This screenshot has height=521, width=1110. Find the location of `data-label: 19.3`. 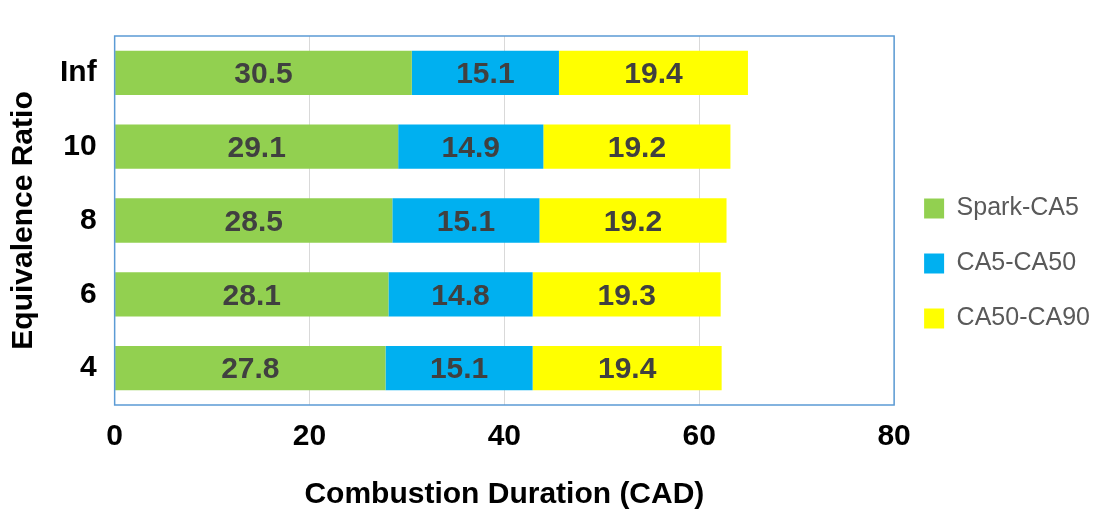

data-label: 19.3 is located at coordinates (626, 294).